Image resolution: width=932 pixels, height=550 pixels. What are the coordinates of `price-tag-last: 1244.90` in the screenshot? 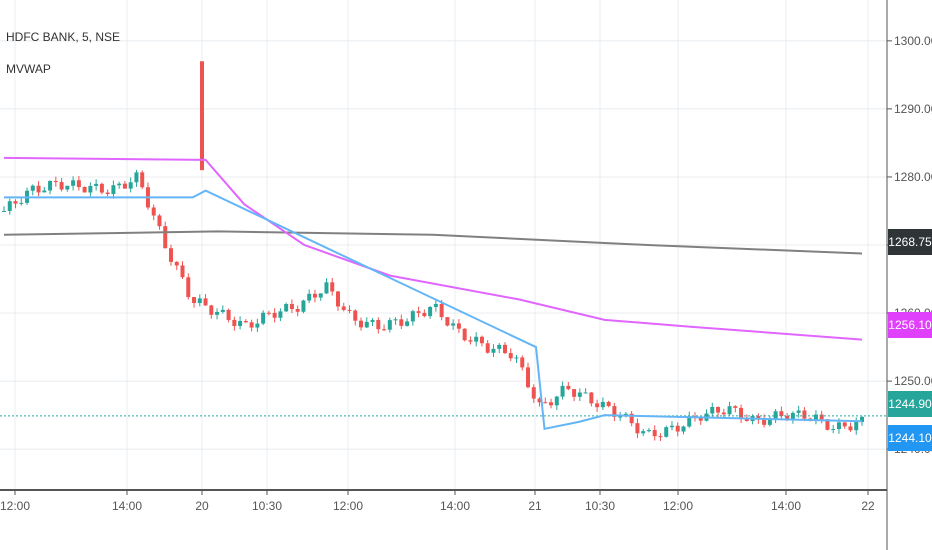 It's located at (910, 404).